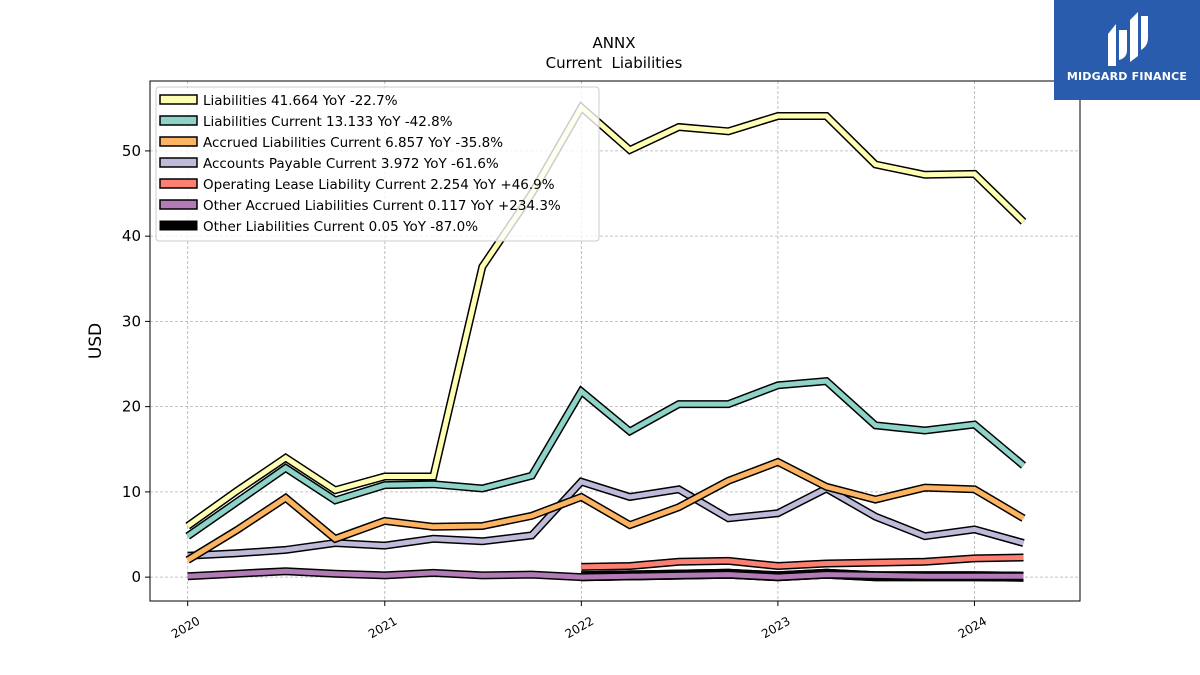  What do you see at coordinates (579, 627) in the screenshot?
I see `x-tick-label: 2022` at bounding box center [579, 627].